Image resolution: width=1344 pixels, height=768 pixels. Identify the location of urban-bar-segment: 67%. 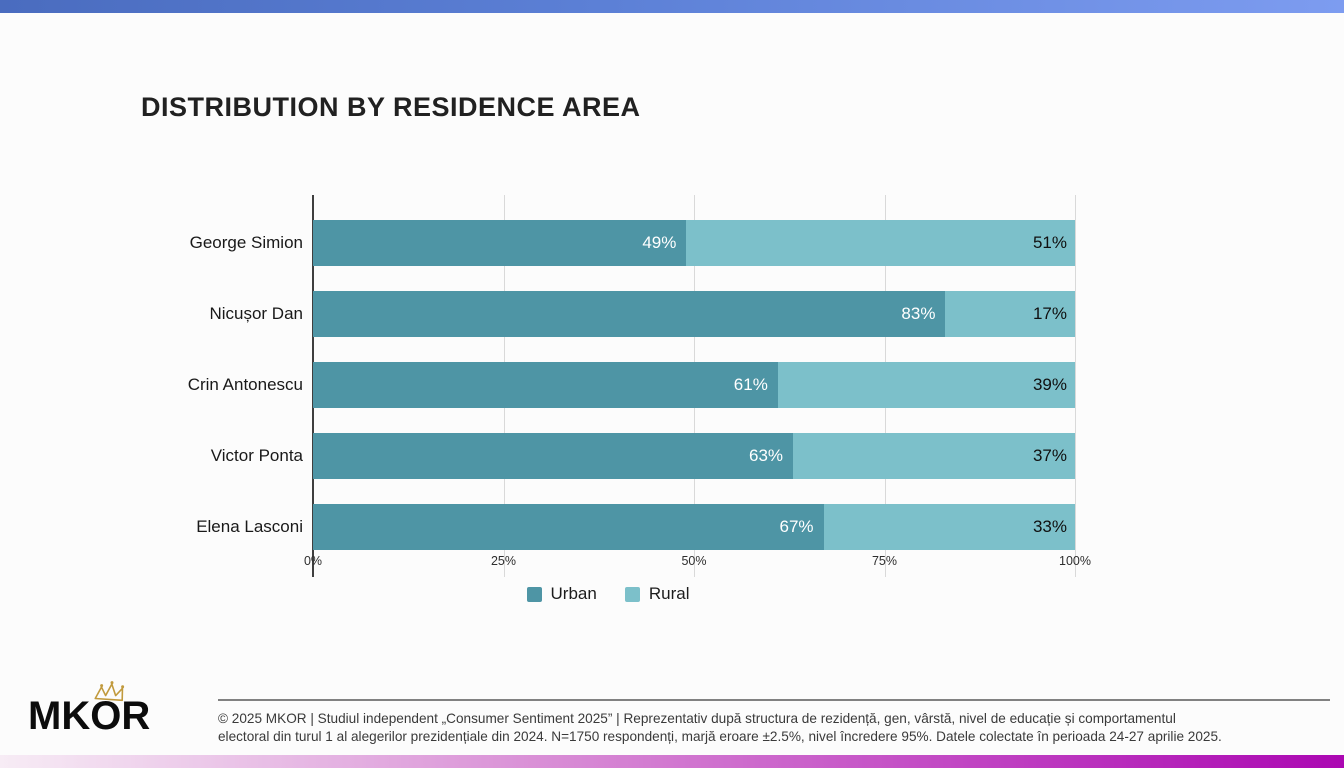
(568, 527).